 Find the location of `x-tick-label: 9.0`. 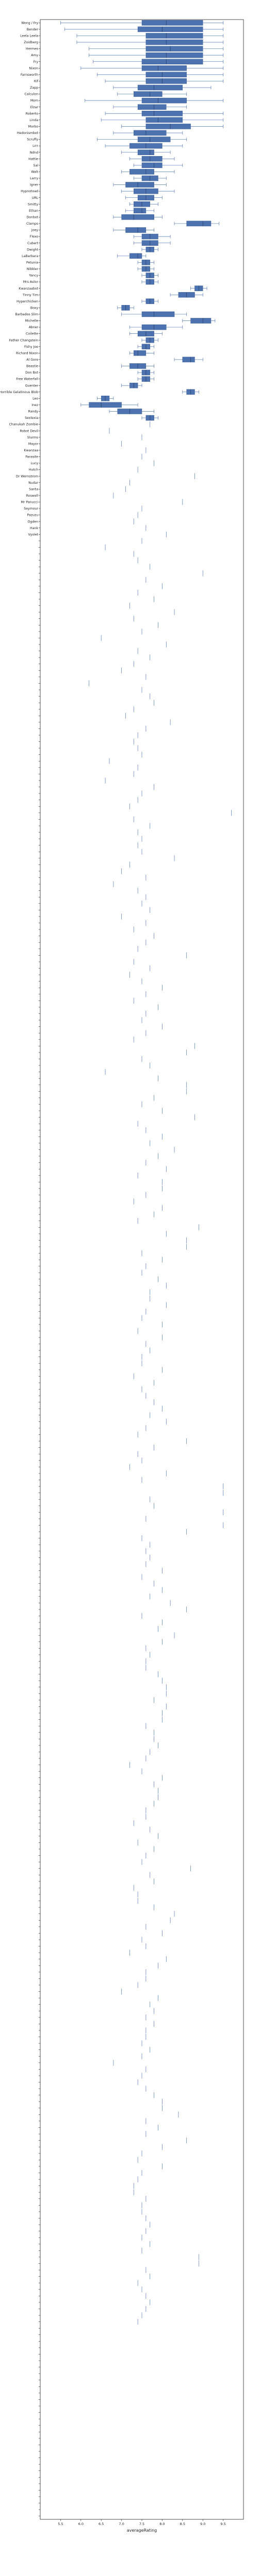

x-tick-label: 9.0 is located at coordinates (203, 2524).